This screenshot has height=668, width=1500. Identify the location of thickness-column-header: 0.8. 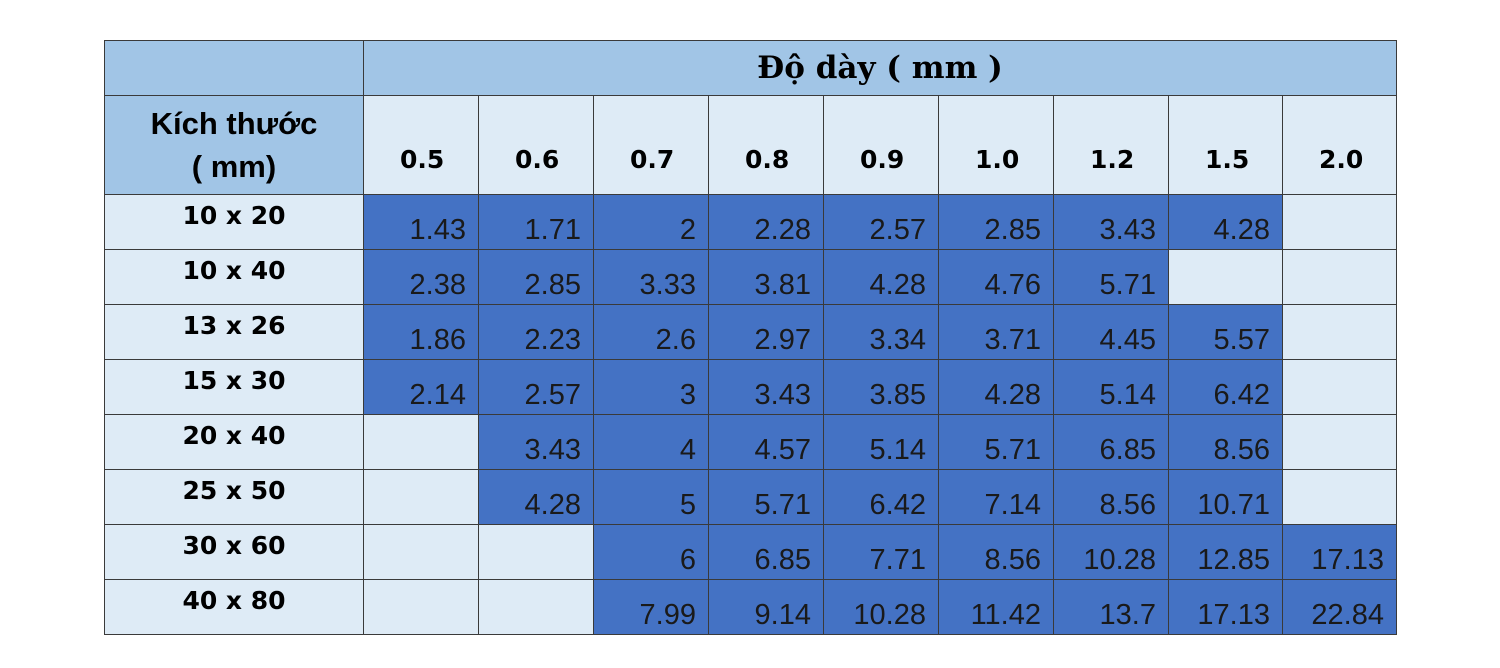
(766, 145).